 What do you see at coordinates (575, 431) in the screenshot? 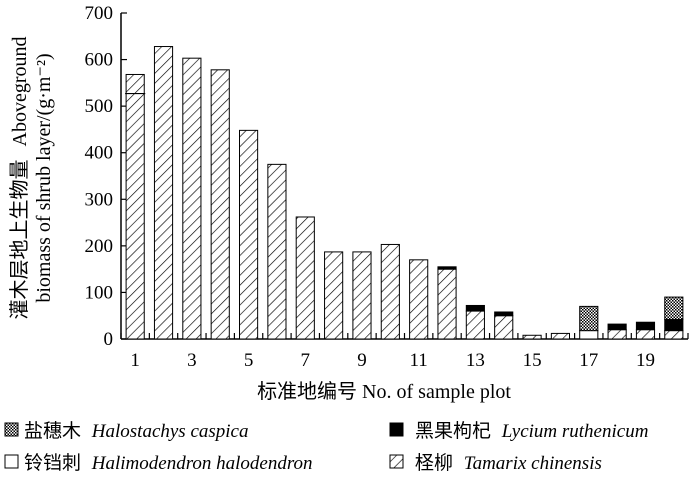
I see `legend-label-lycium-en: Lycium ruthenicum` at bounding box center [575, 431].